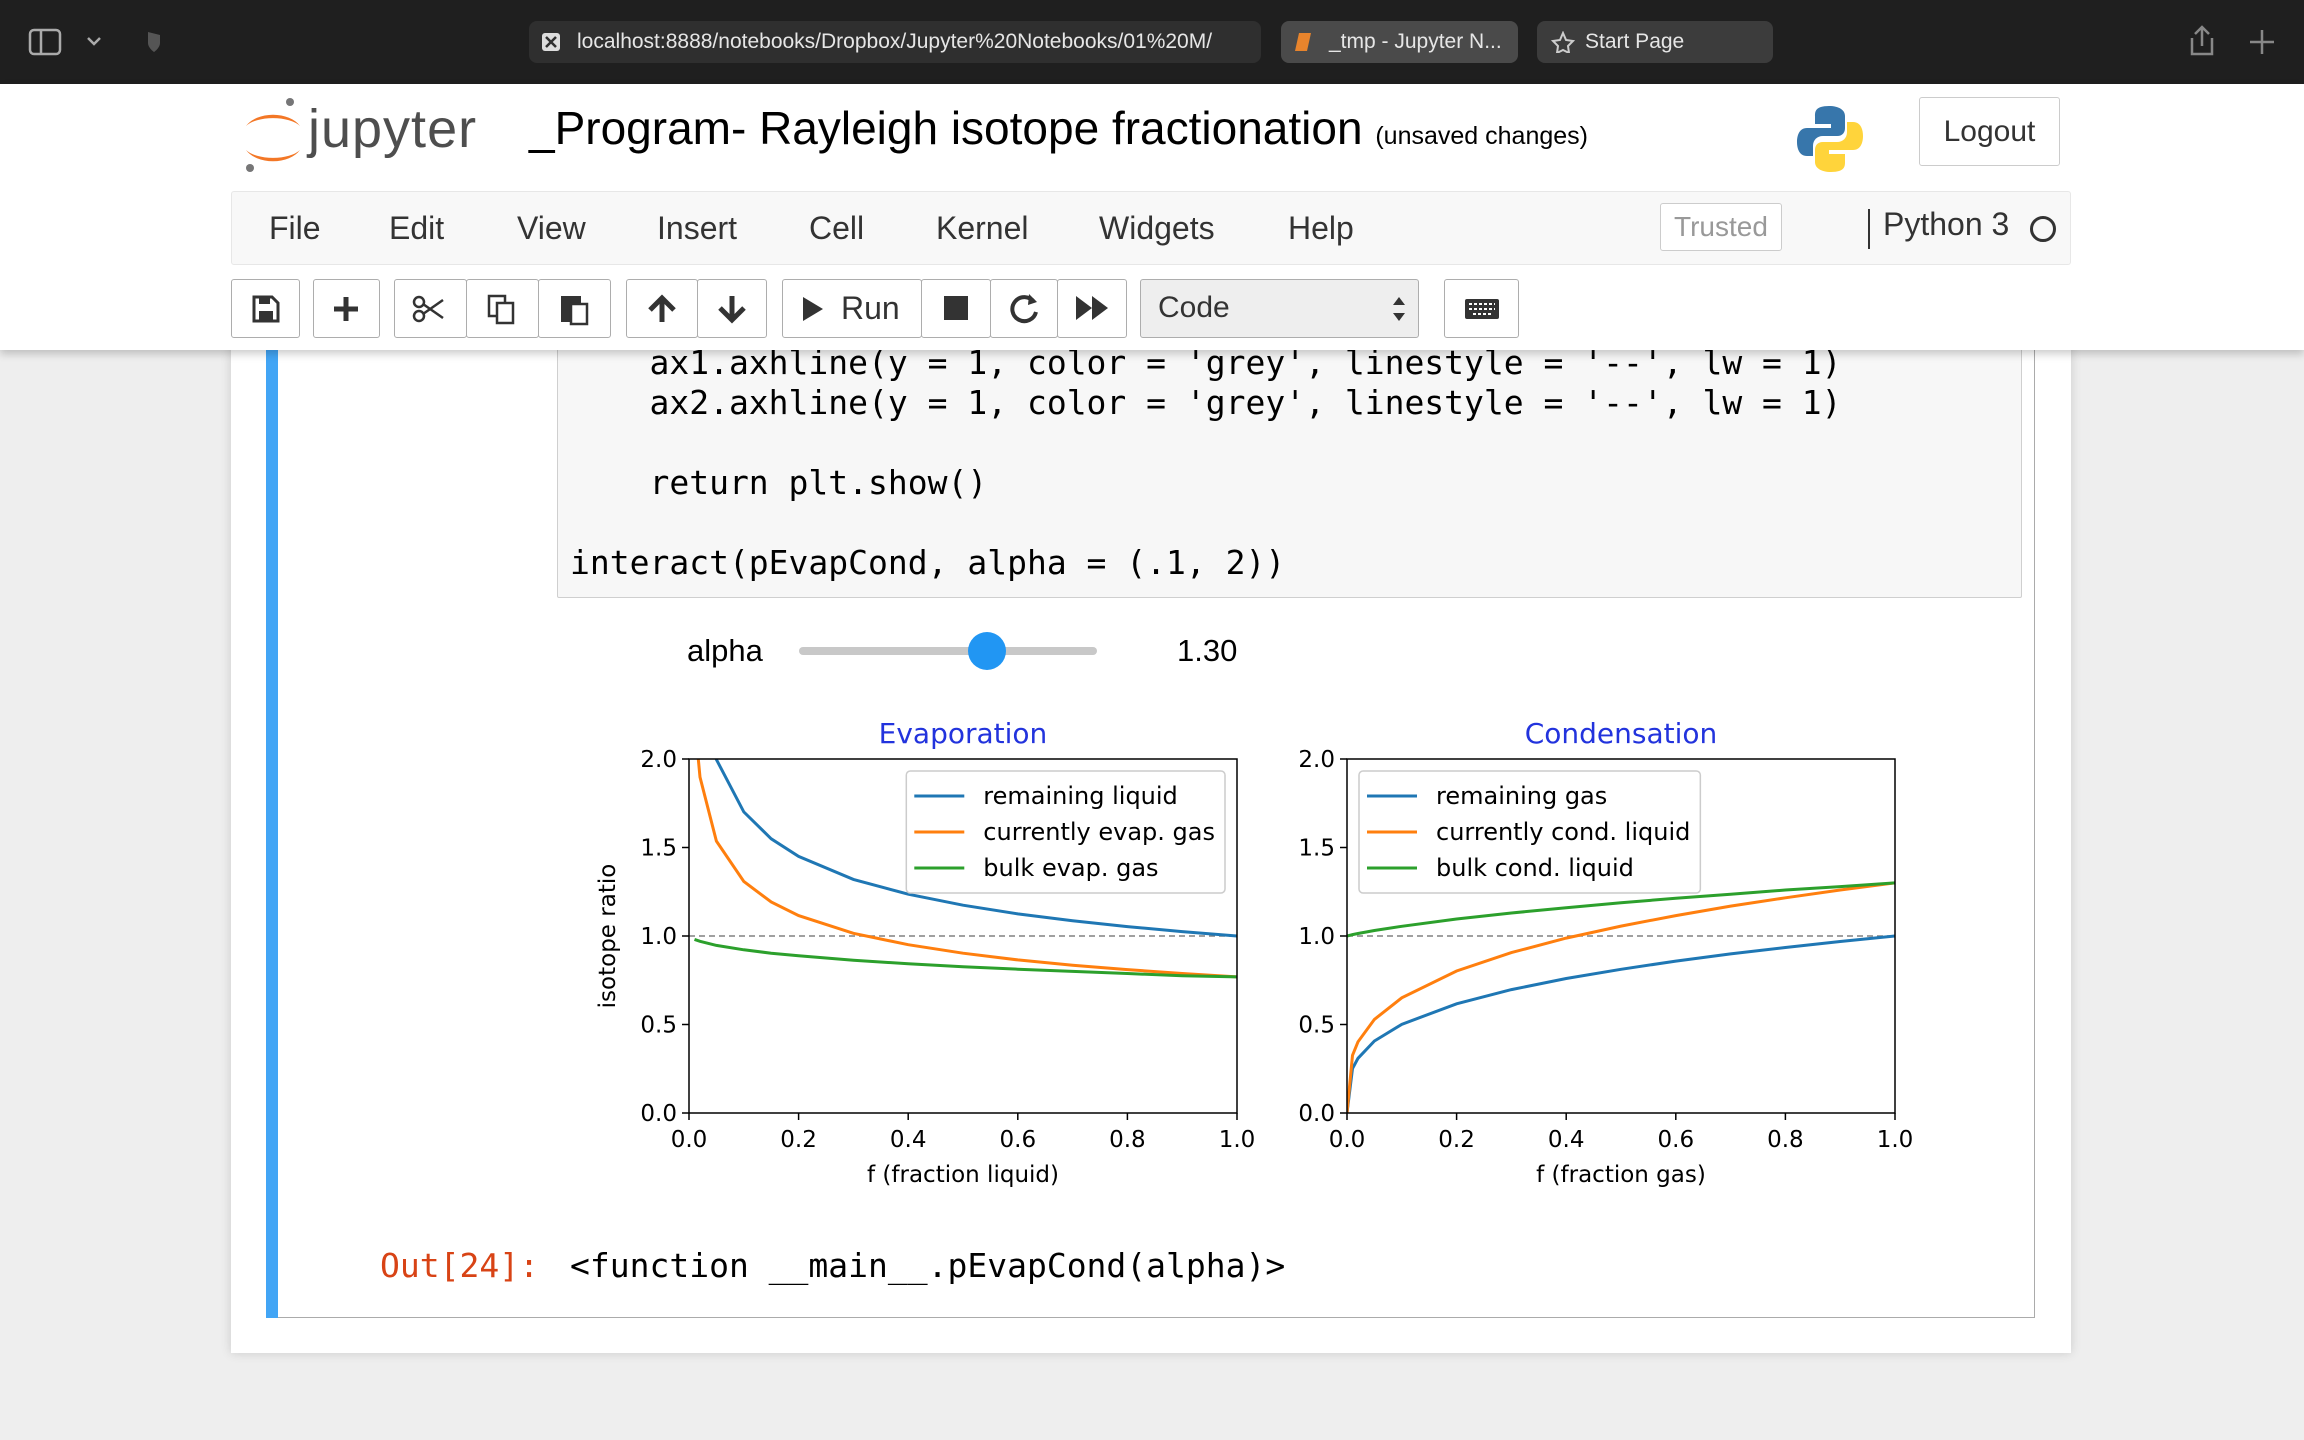 The image size is (2304, 1440). What do you see at coordinates (1946, 224) in the screenshot?
I see `kernel-name: Python 3` at bounding box center [1946, 224].